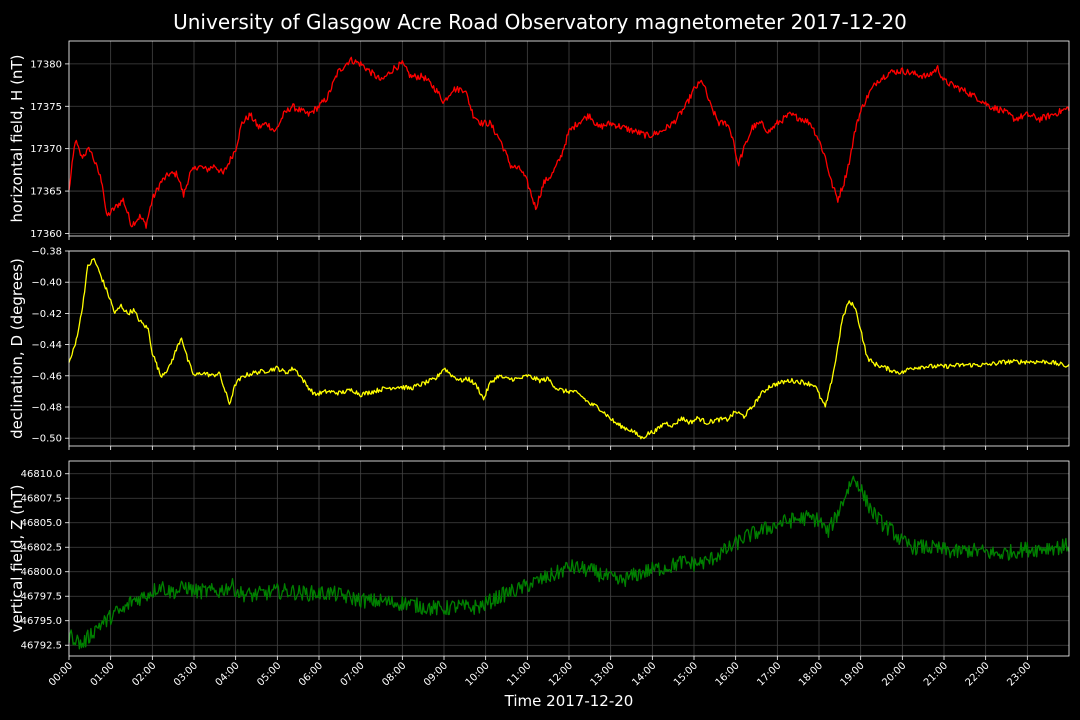 Image resolution: width=1080 pixels, height=720 pixels. Describe the element at coordinates (46, 408) in the screenshot. I see `y-tick-label: −0.48` at that location.